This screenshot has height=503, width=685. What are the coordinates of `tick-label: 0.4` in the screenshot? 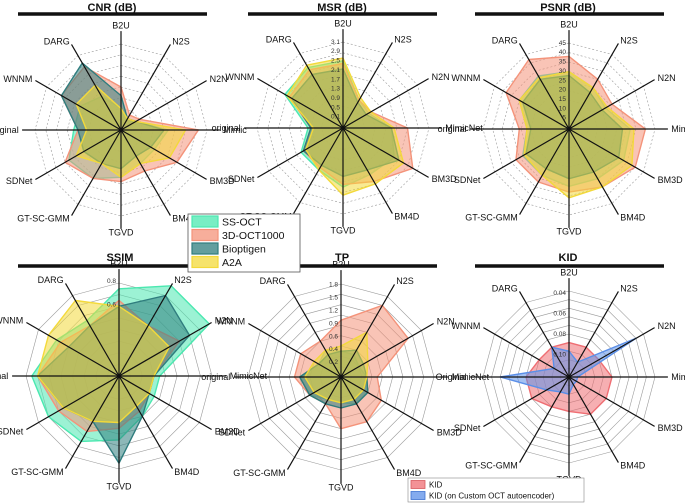 It's located at (333, 349).